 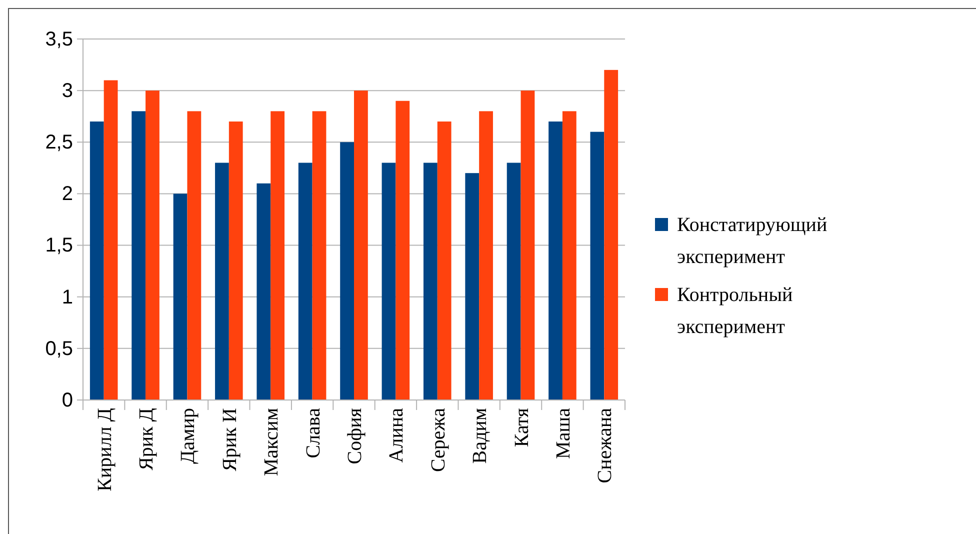 I want to click on x-tick-label: Сережа, so click(x=438, y=440).